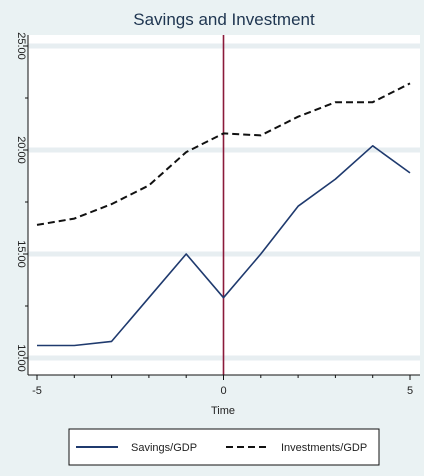 Image resolution: width=424 pixels, height=476 pixels. Describe the element at coordinates (224, 19) in the screenshot. I see `chart-title: Savings and Investment` at that location.